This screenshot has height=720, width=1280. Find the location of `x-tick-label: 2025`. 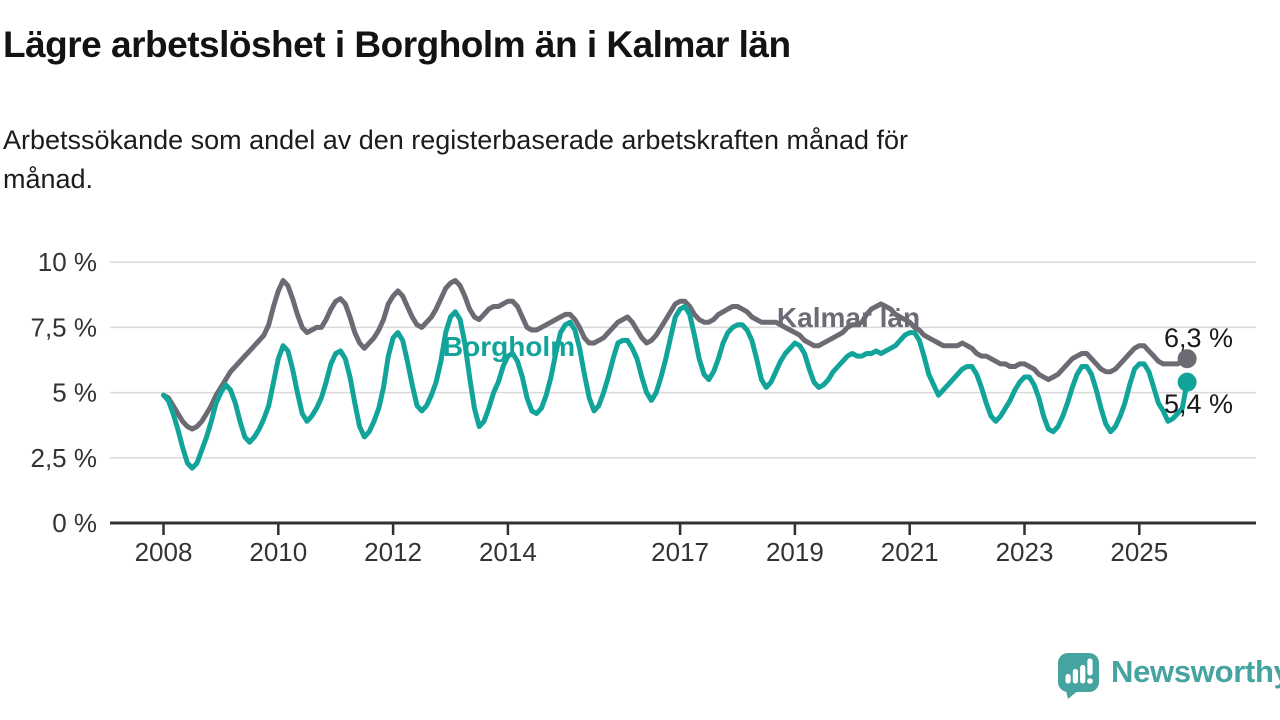

x-tick-label: 2025 is located at coordinates (1139, 552).